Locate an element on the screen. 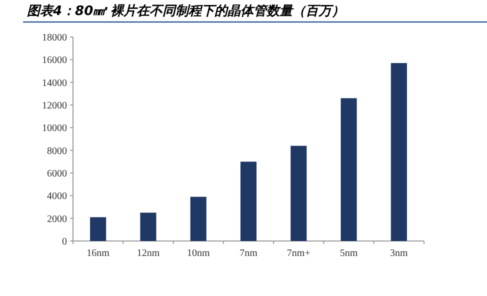 The width and height of the screenshot is (487, 296). x-tick-label: 7nm is located at coordinates (249, 253).